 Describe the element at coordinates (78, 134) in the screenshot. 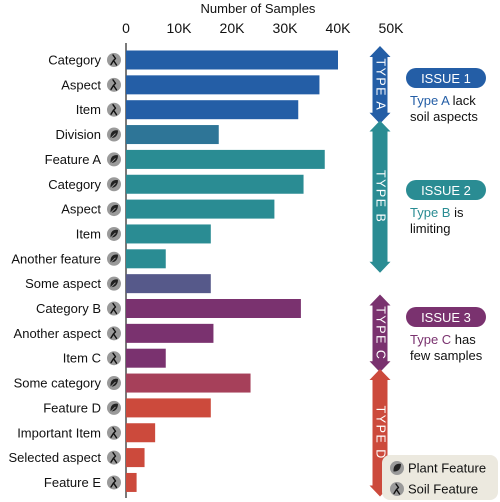

I see `category-label: Division` at that location.